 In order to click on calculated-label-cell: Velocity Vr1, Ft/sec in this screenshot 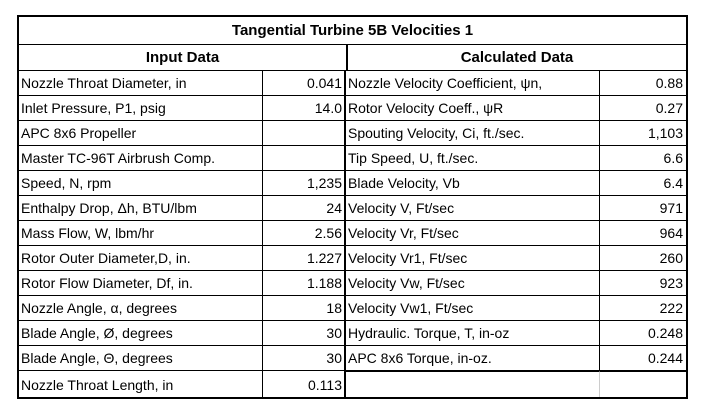, I will do `click(473, 258)`.